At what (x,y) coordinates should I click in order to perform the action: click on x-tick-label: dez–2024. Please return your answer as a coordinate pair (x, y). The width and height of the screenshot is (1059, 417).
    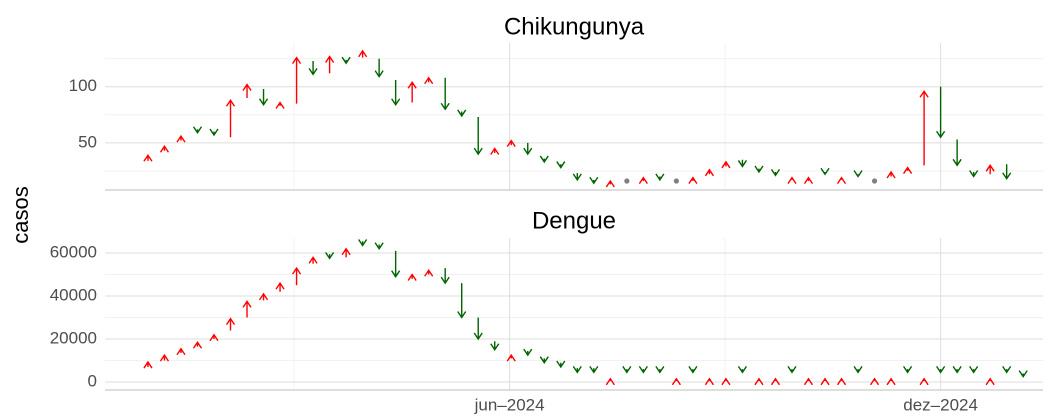
    Looking at the image, I should click on (940, 404).